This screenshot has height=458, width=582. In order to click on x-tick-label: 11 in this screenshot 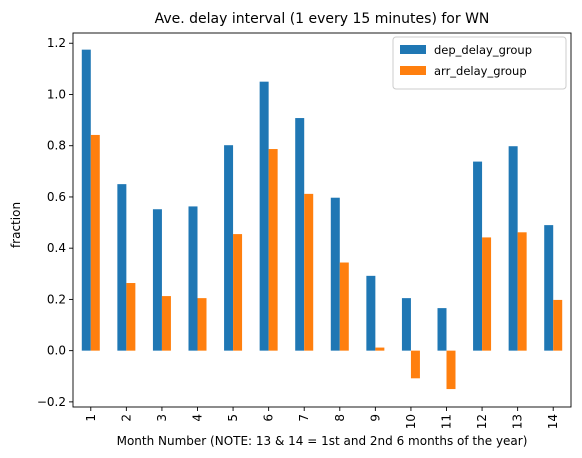, I will do `click(447, 421)`.